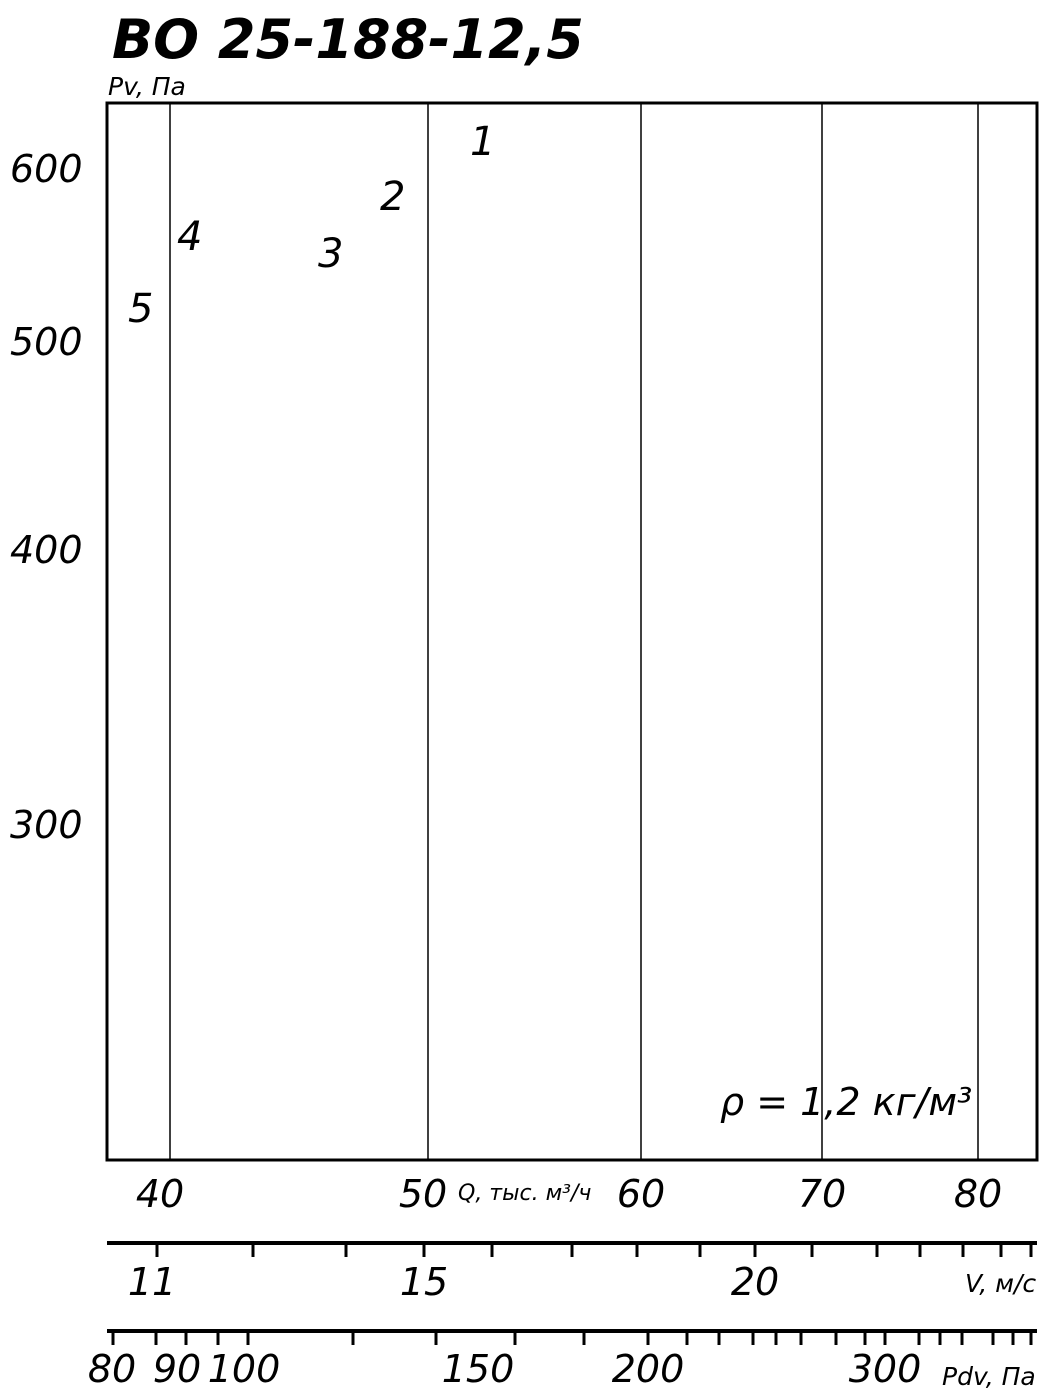  I want to click on curve-label-4: 4, so click(189, 237).